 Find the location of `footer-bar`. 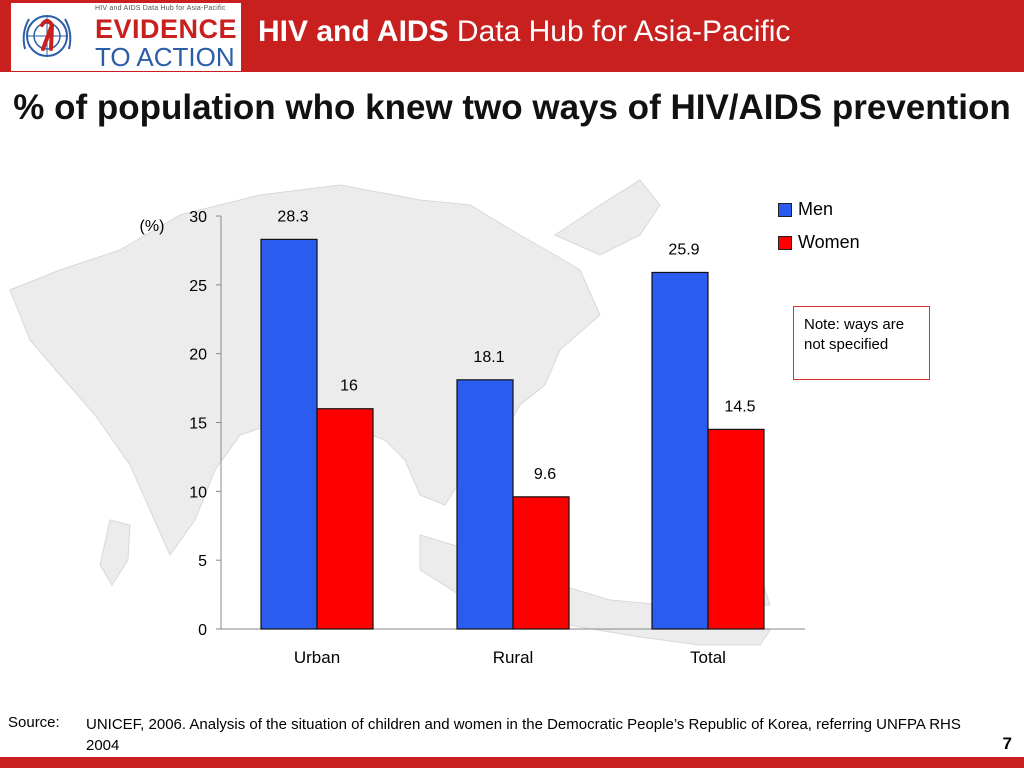

footer-bar is located at coordinates (512, 762).